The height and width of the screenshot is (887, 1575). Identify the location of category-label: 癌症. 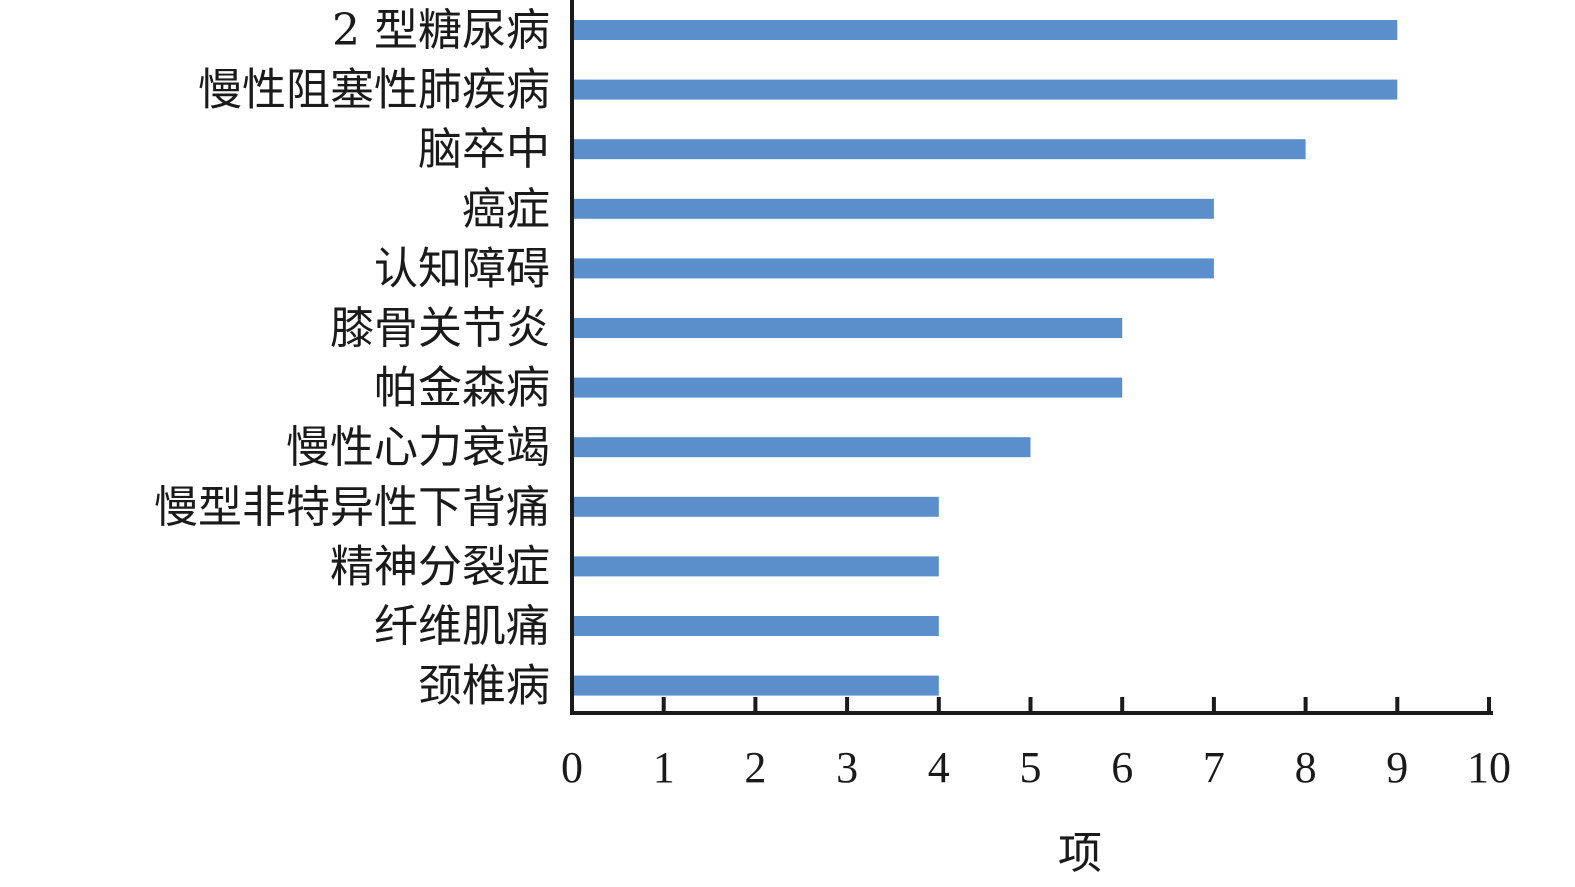
(506, 209).